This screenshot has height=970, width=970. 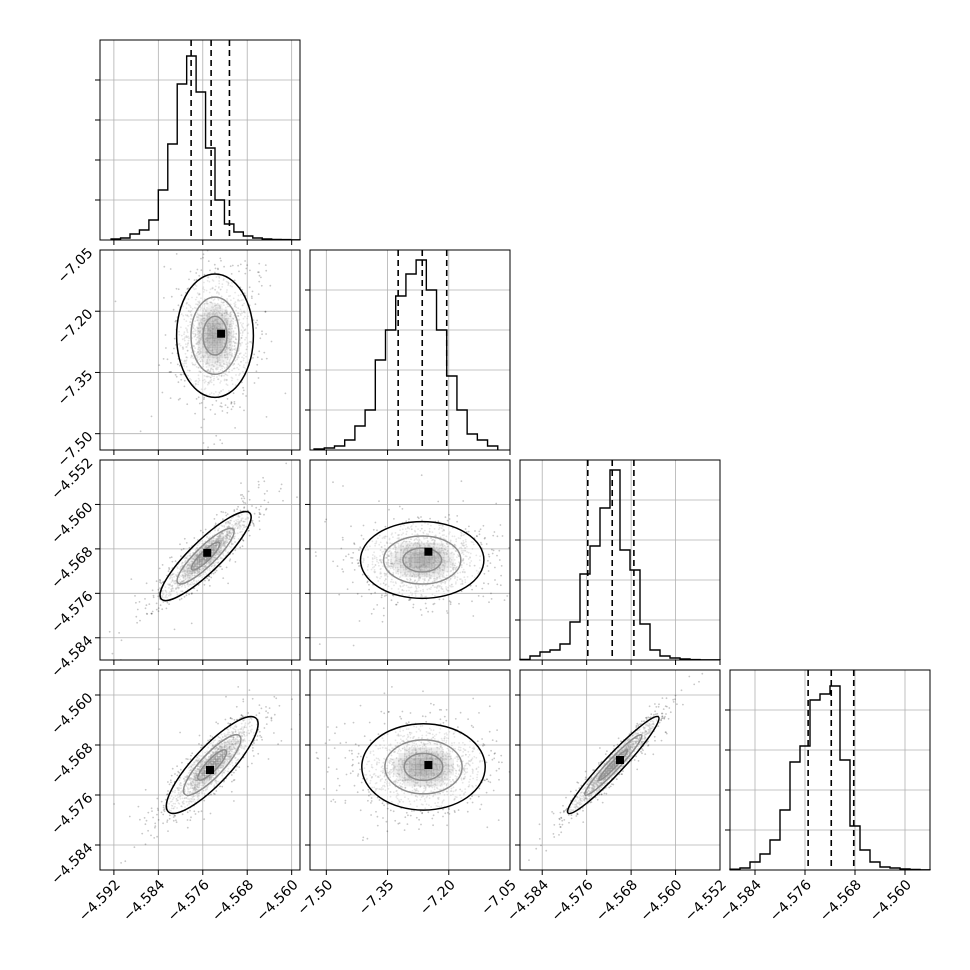 I want to click on scatter-points, so click(x=206, y=775).